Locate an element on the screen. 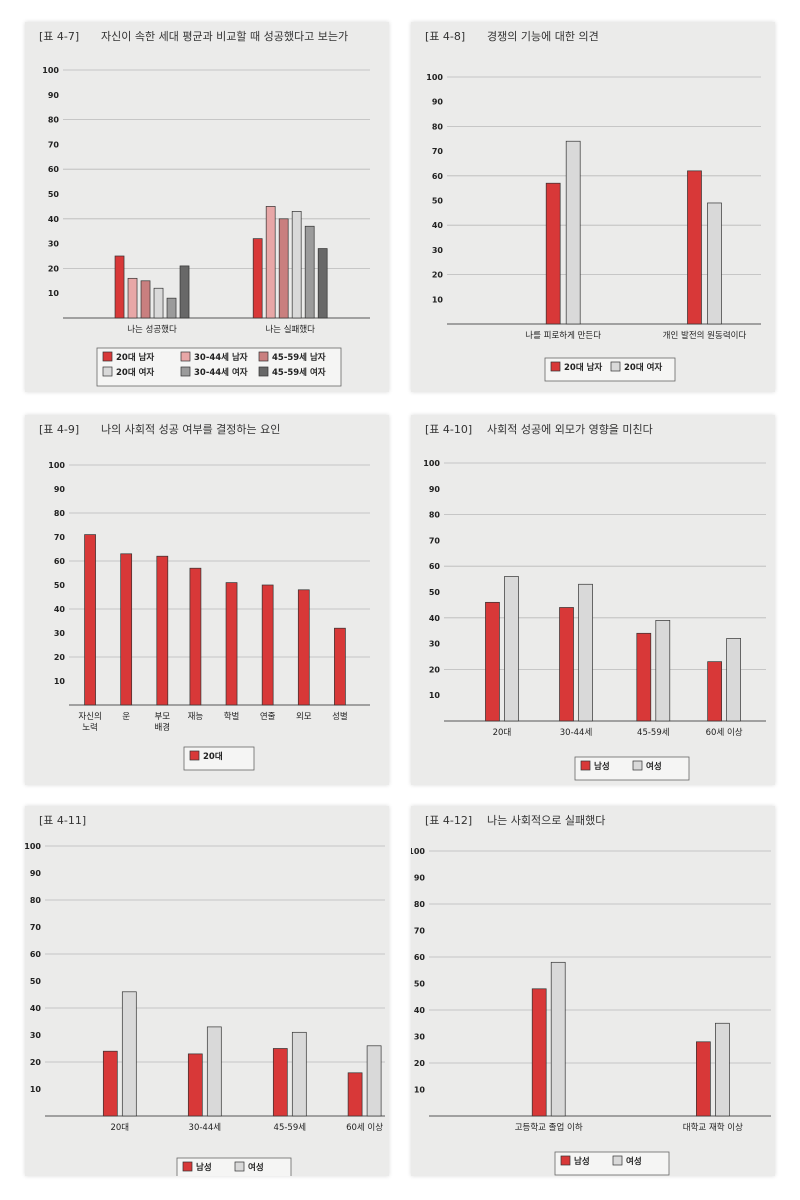 This screenshot has width=800, height=1200. legend-label: 20대 is located at coordinates (213, 756).